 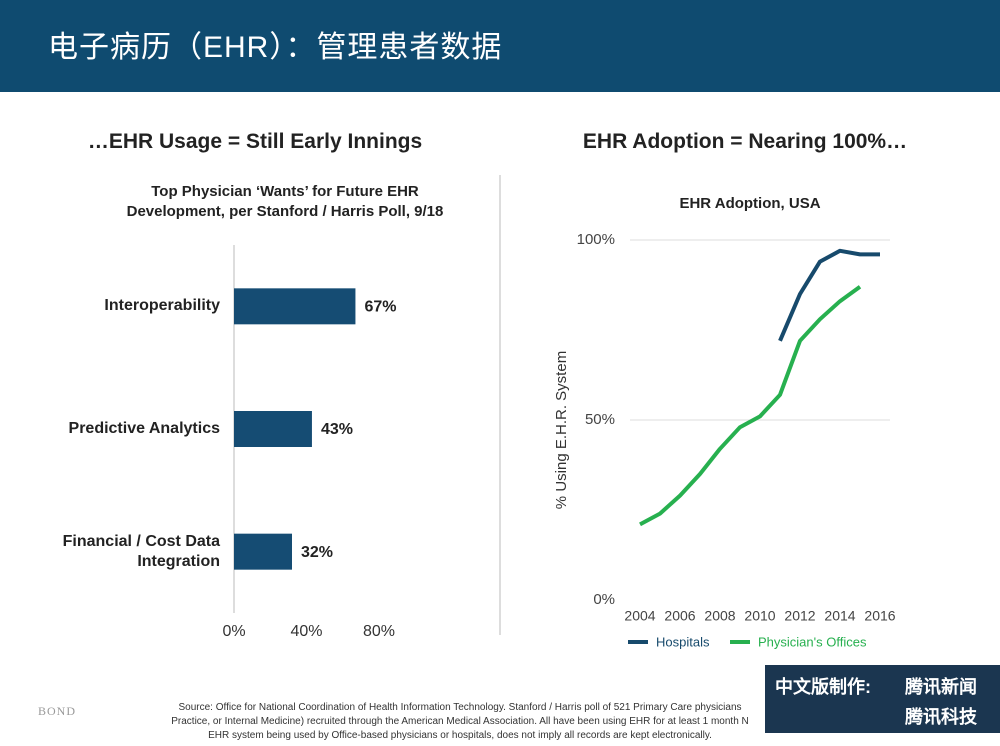 What do you see at coordinates (337, 429) in the screenshot?
I see `data-label: 43%` at bounding box center [337, 429].